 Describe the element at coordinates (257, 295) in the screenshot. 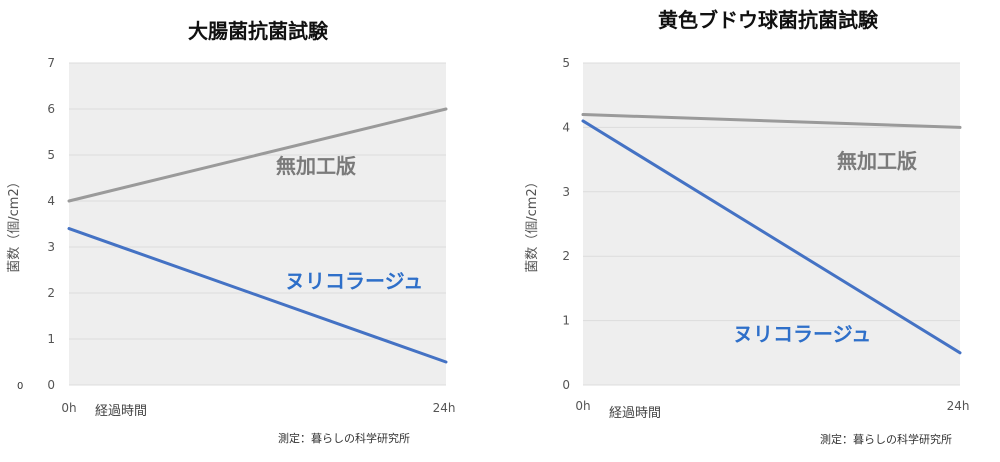

I see `series-line-nuricollage` at that location.